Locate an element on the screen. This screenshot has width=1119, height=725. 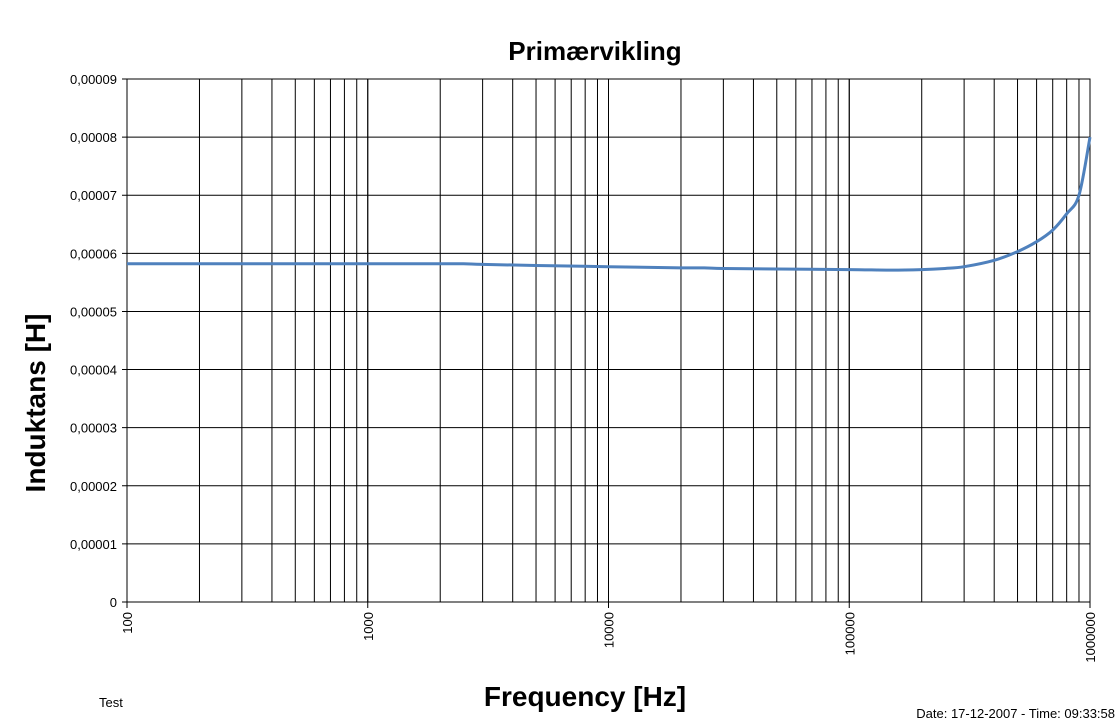
y-tick-label: 0,00006 is located at coordinates (93, 253).